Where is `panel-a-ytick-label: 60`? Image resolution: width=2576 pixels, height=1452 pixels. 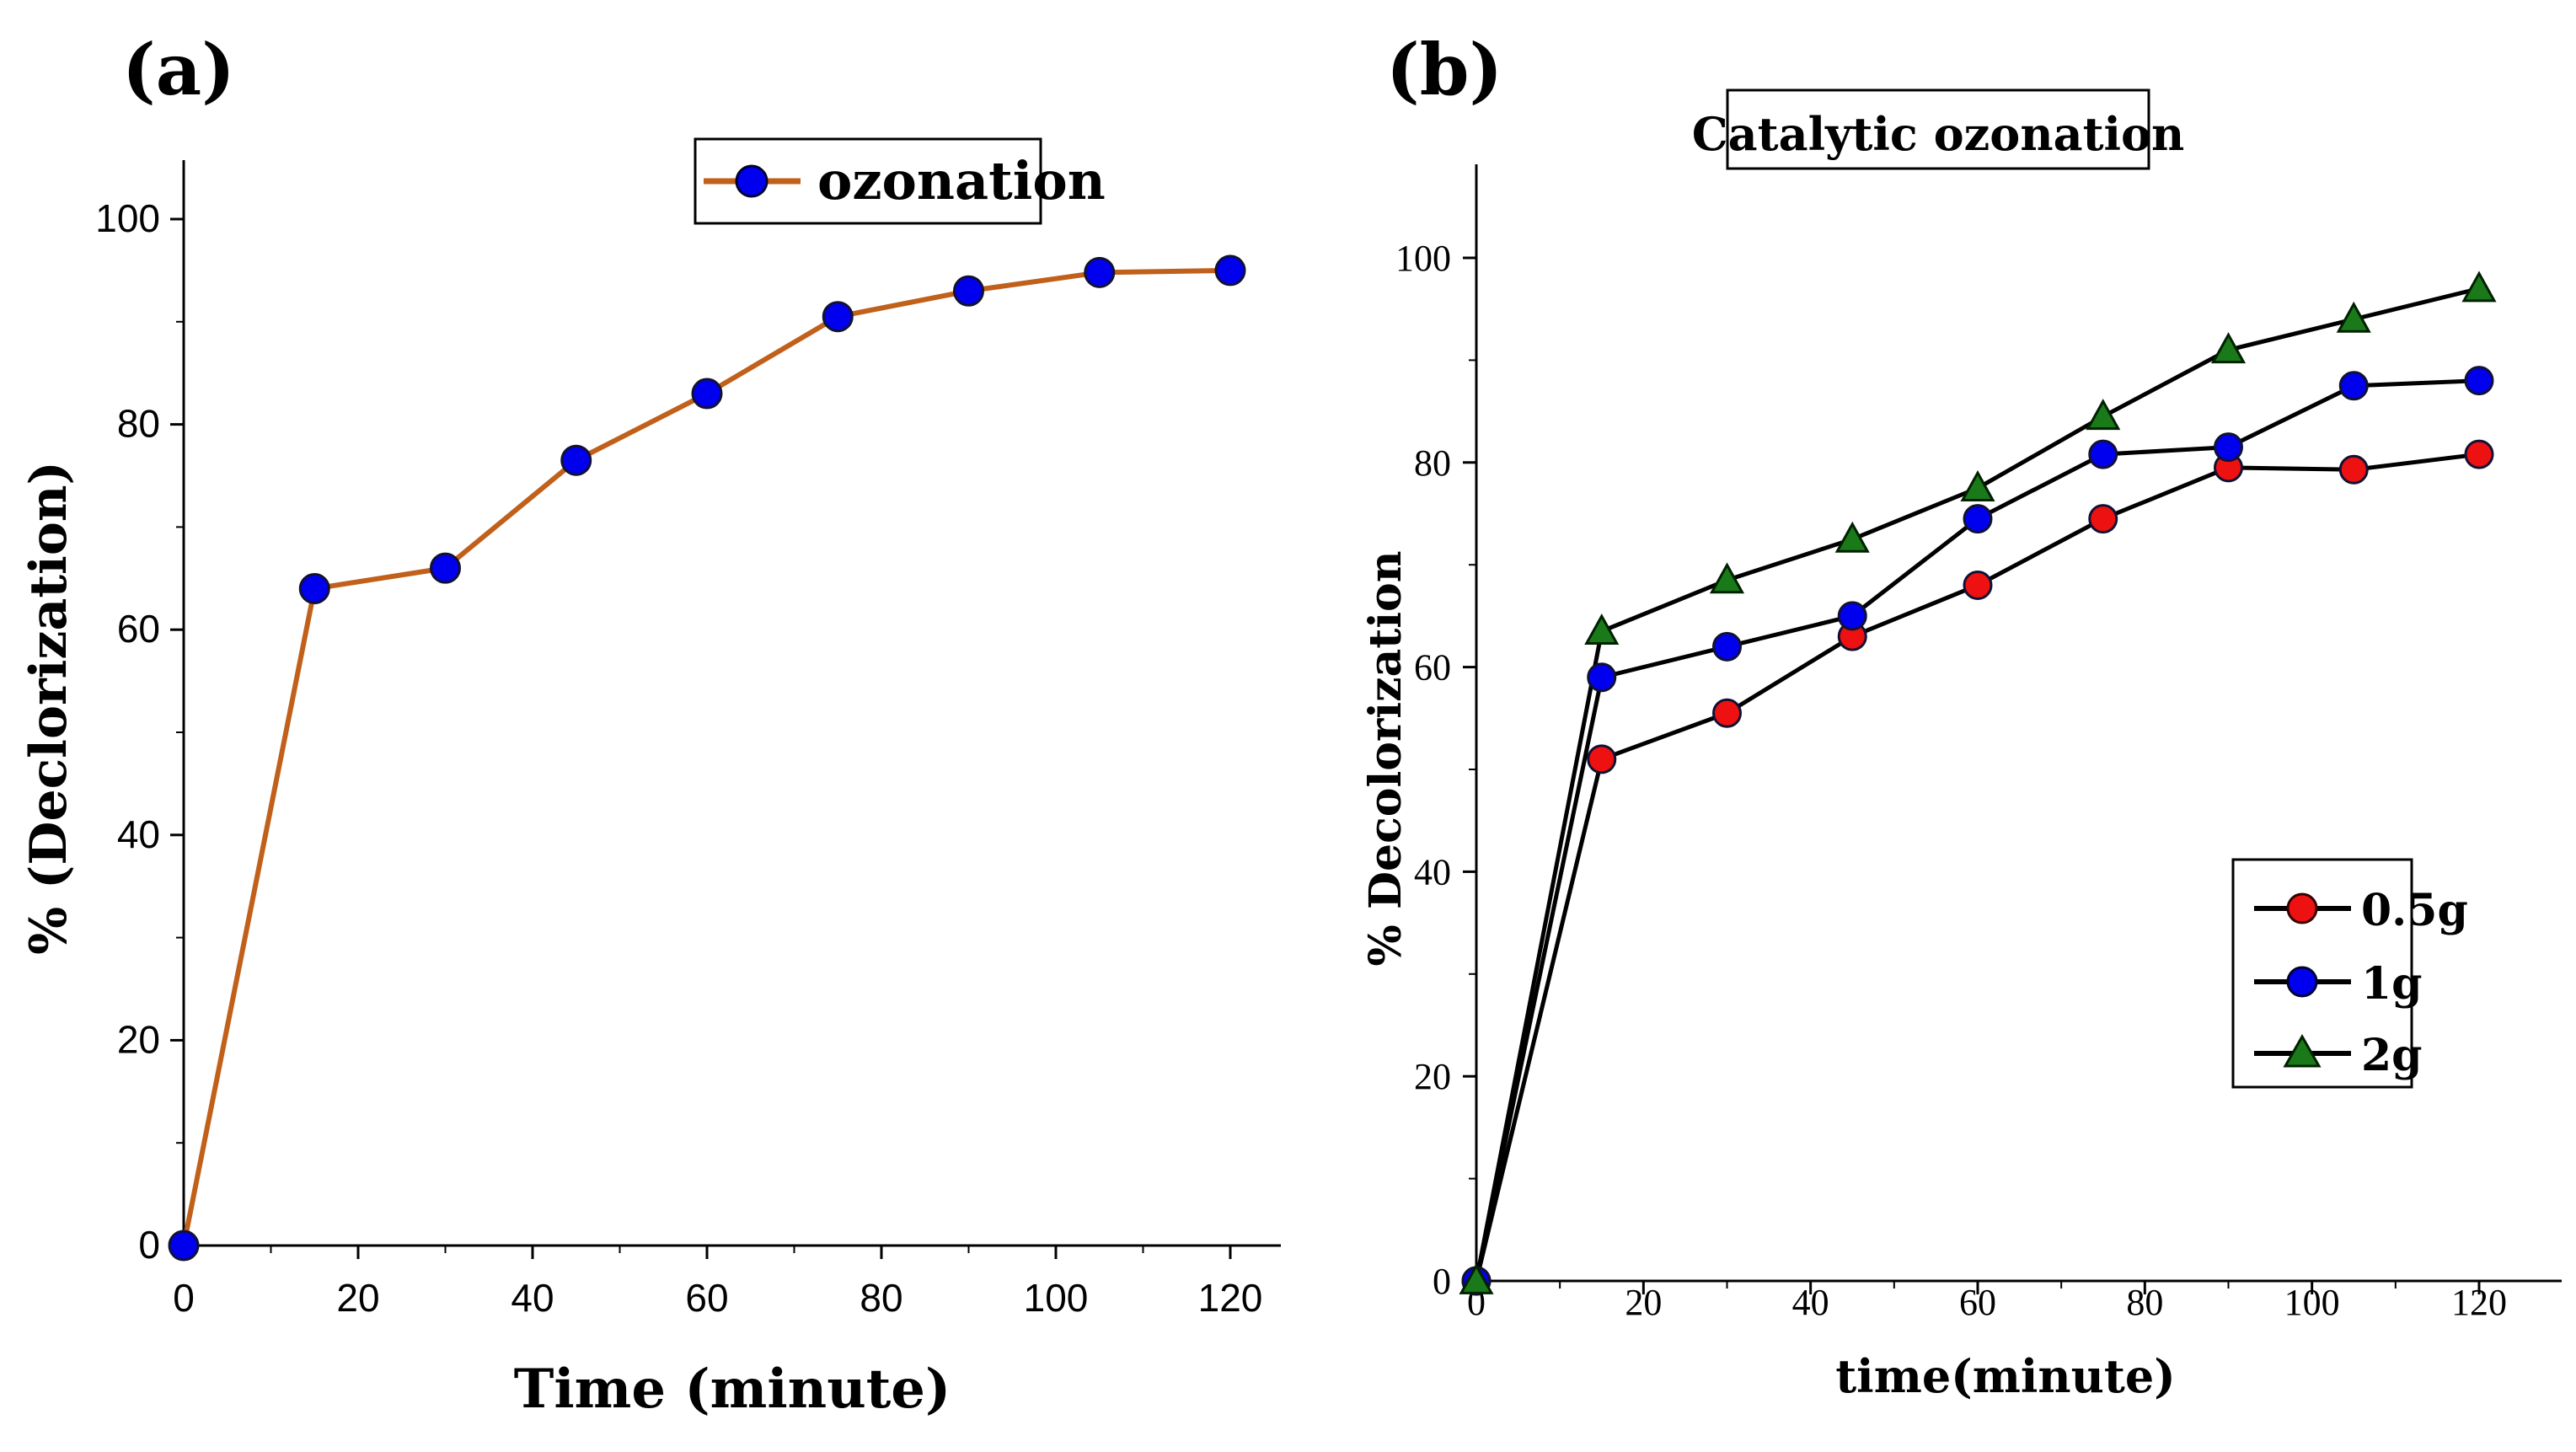 panel-a-ytick-label: 60 is located at coordinates (139, 629).